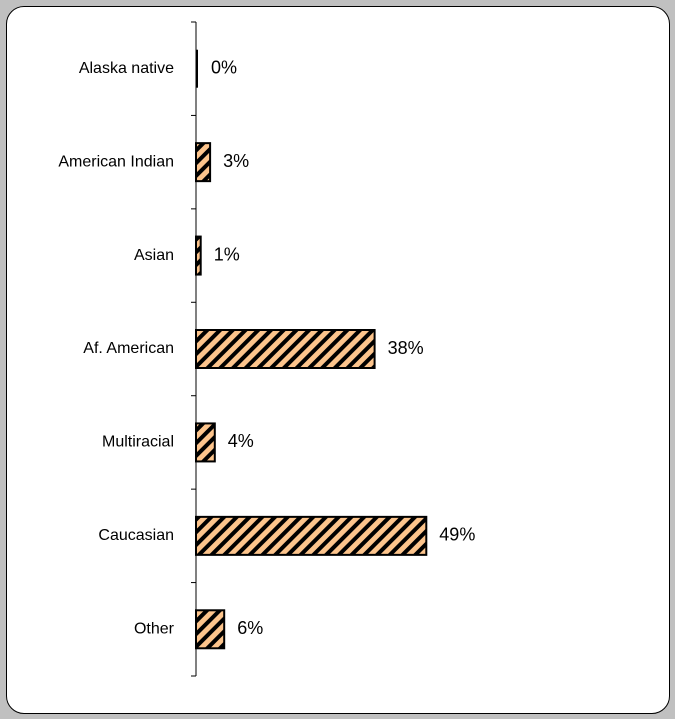 The width and height of the screenshot is (675, 719). What do you see at coordinates (250, 628) in the screenshot?
I see `value-label: 6%` at bounding box center [250, 628].